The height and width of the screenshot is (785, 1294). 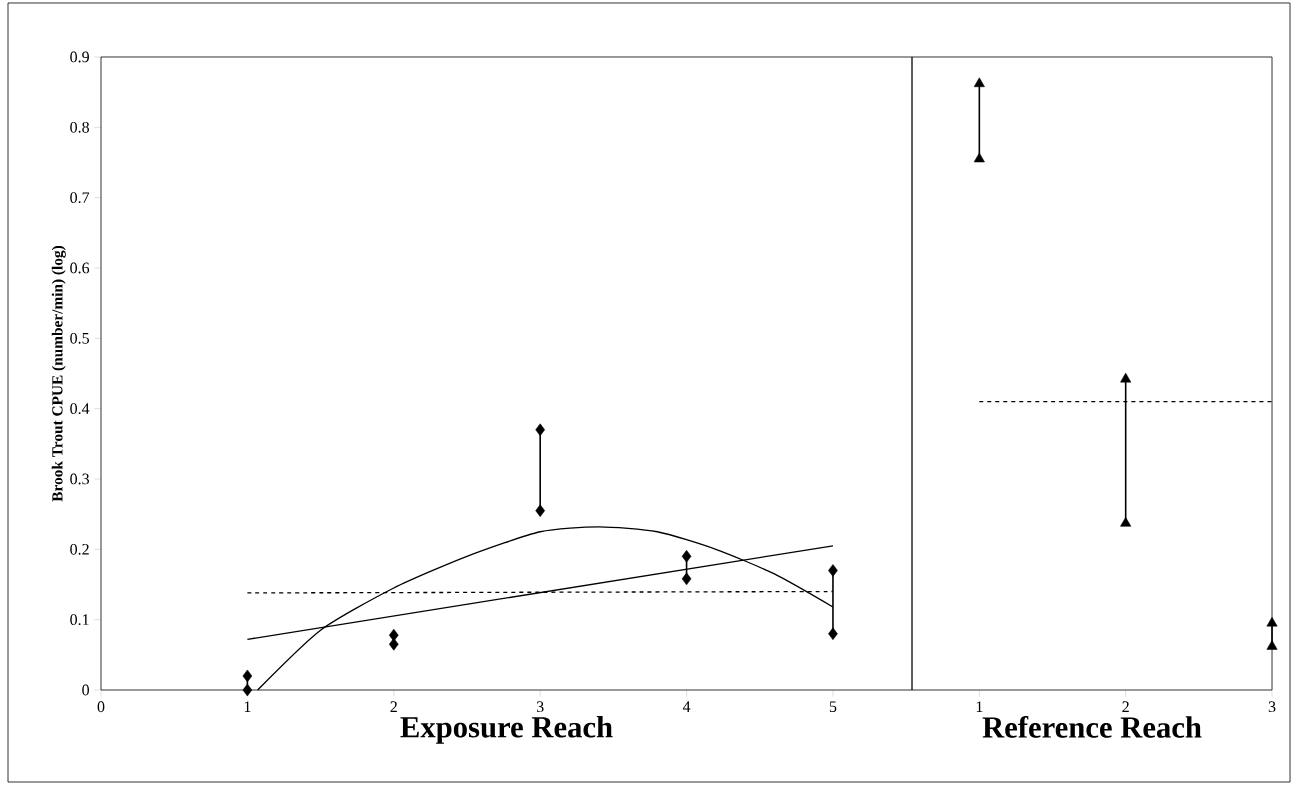 What do you see at coordinates (1092, 726) in the screenshot?
I see `x-axis-title: Reference Reach` at bounding box center [1092, 726].